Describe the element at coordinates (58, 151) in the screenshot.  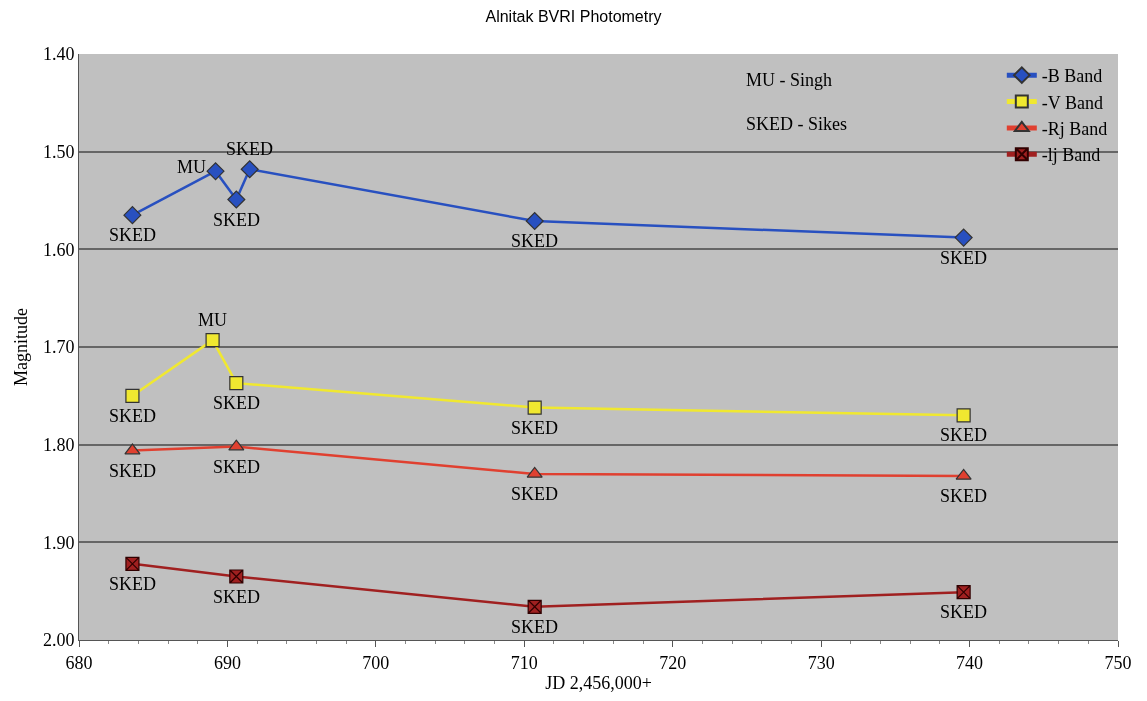
I see `y-tick-label: 1.50` at that location.